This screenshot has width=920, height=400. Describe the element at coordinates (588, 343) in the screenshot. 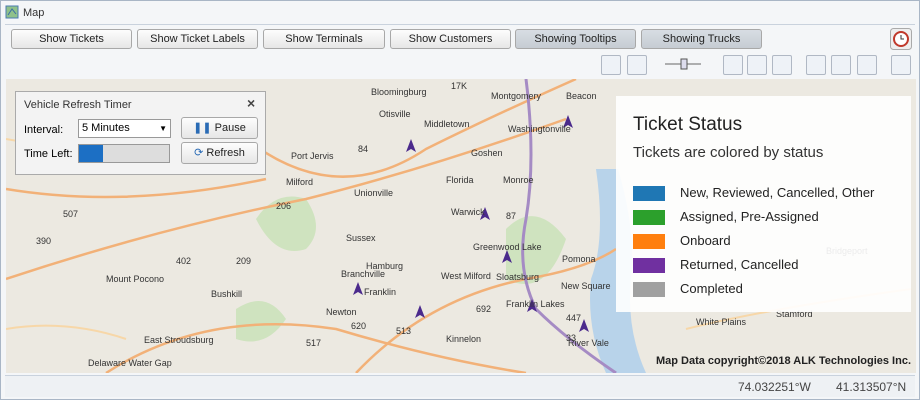

I see `map-label: River Vale` at that location.